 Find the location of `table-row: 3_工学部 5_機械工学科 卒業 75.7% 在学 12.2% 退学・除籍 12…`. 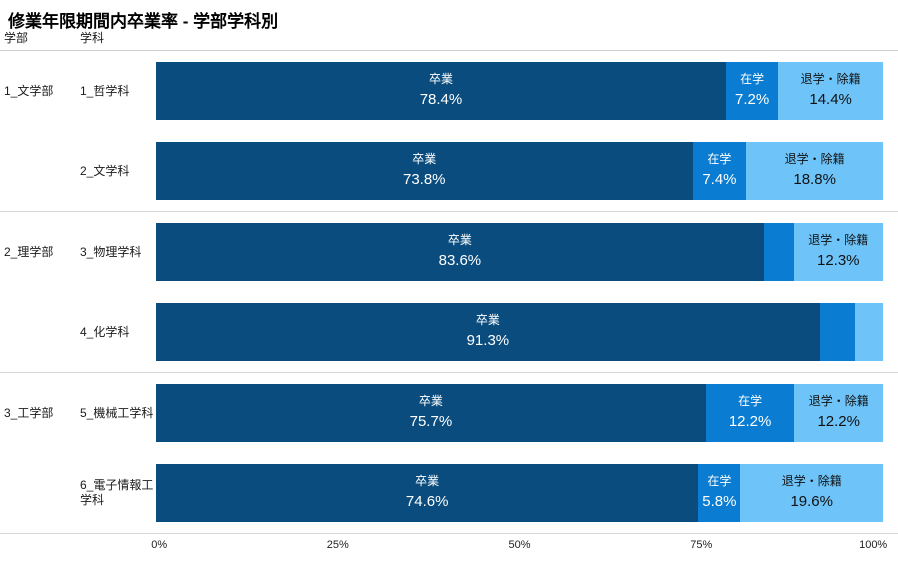

table-row: 3_工学部 5_機械工学科 卒業 75.7% 在学 12.2% 退学・除籍 12… is located at coordinates (449, 413).